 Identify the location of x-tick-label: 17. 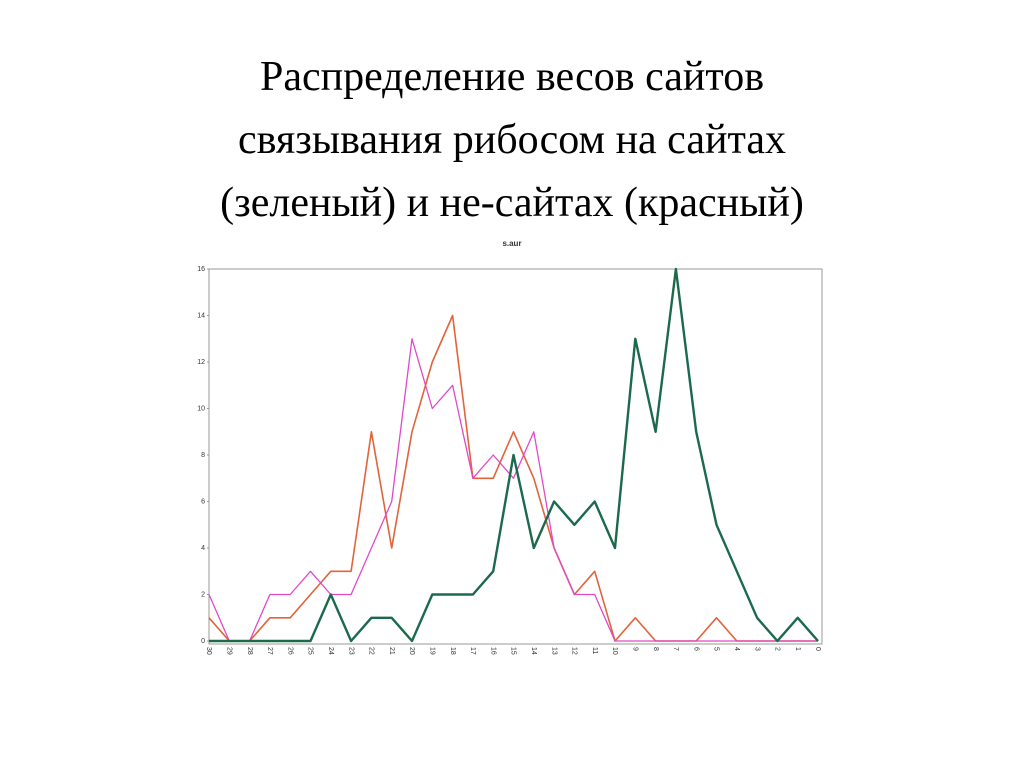
(472, 651).